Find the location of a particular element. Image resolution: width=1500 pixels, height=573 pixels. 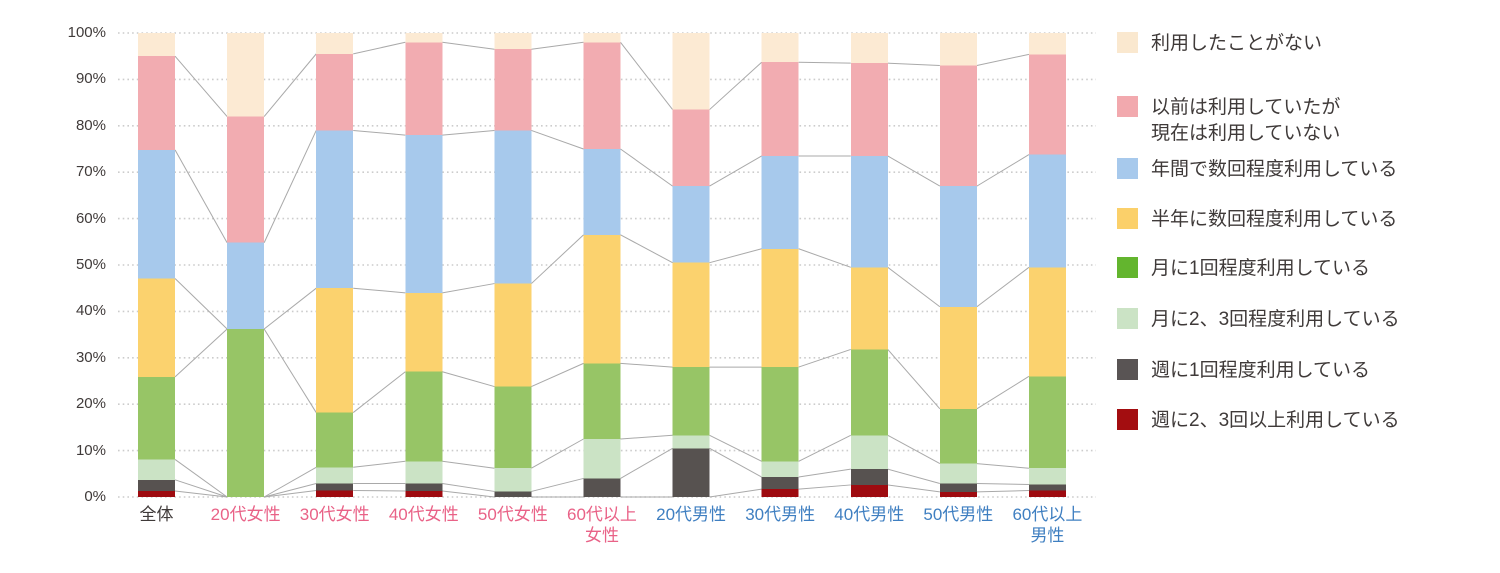

y-axis-tick: 100% is located at coordinates (86, 32).